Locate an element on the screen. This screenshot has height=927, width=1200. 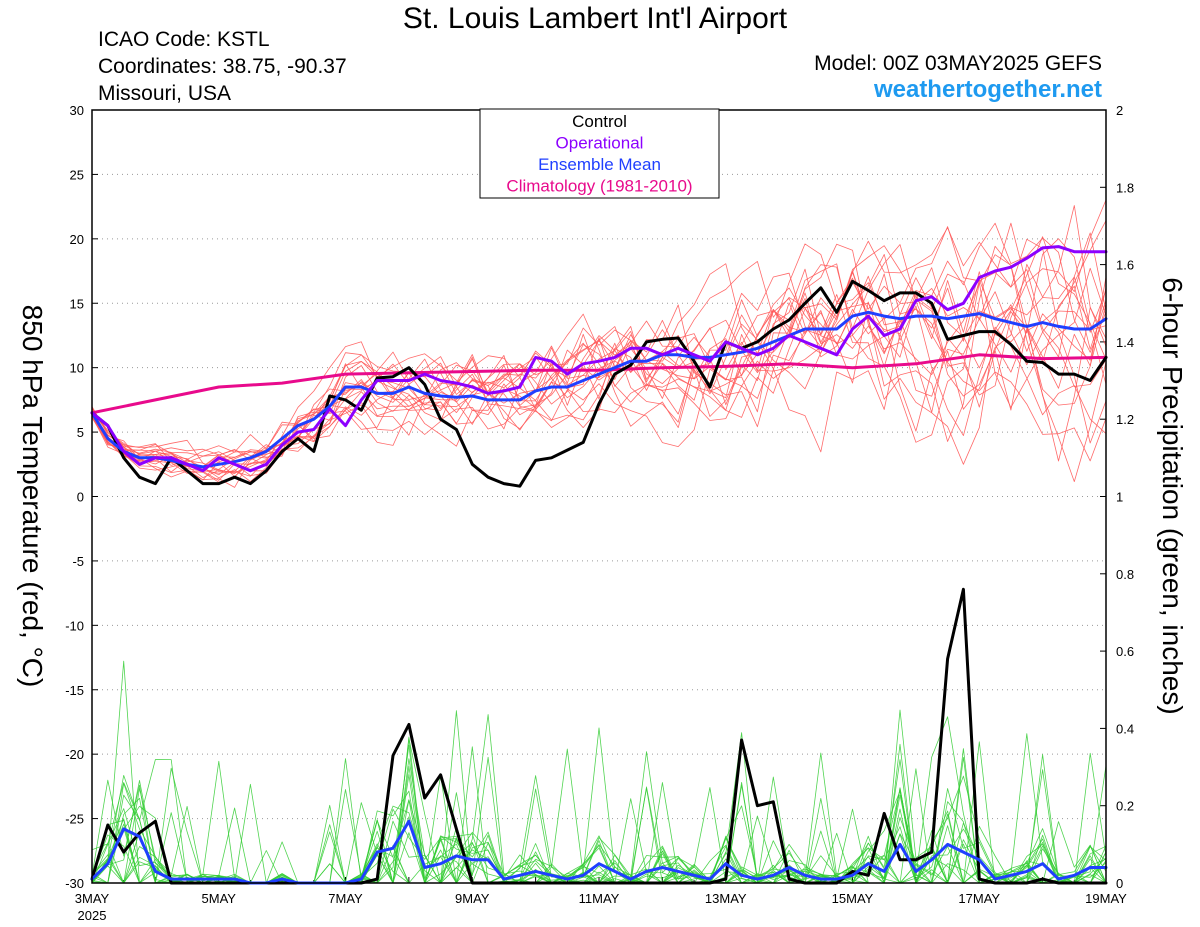
y-right-tick-label: 1.6 is located at coordinates (1125, 265).